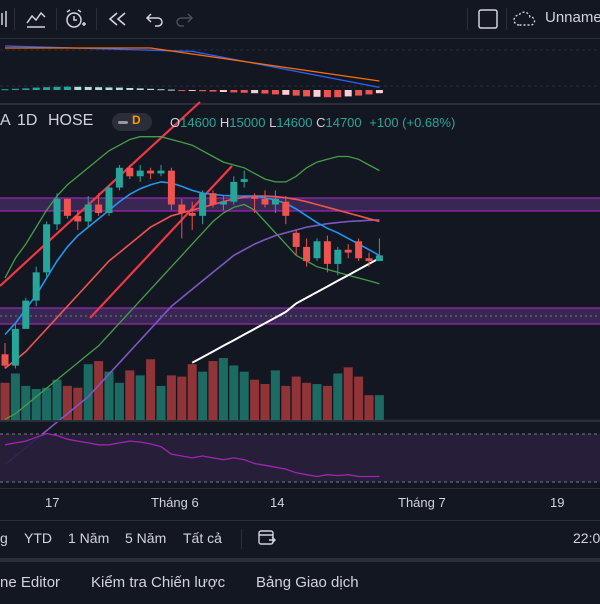  Describe the element at coordinates (175, 502) in the screenshot. I see `x-tick-label: Tháng 6` at that location.